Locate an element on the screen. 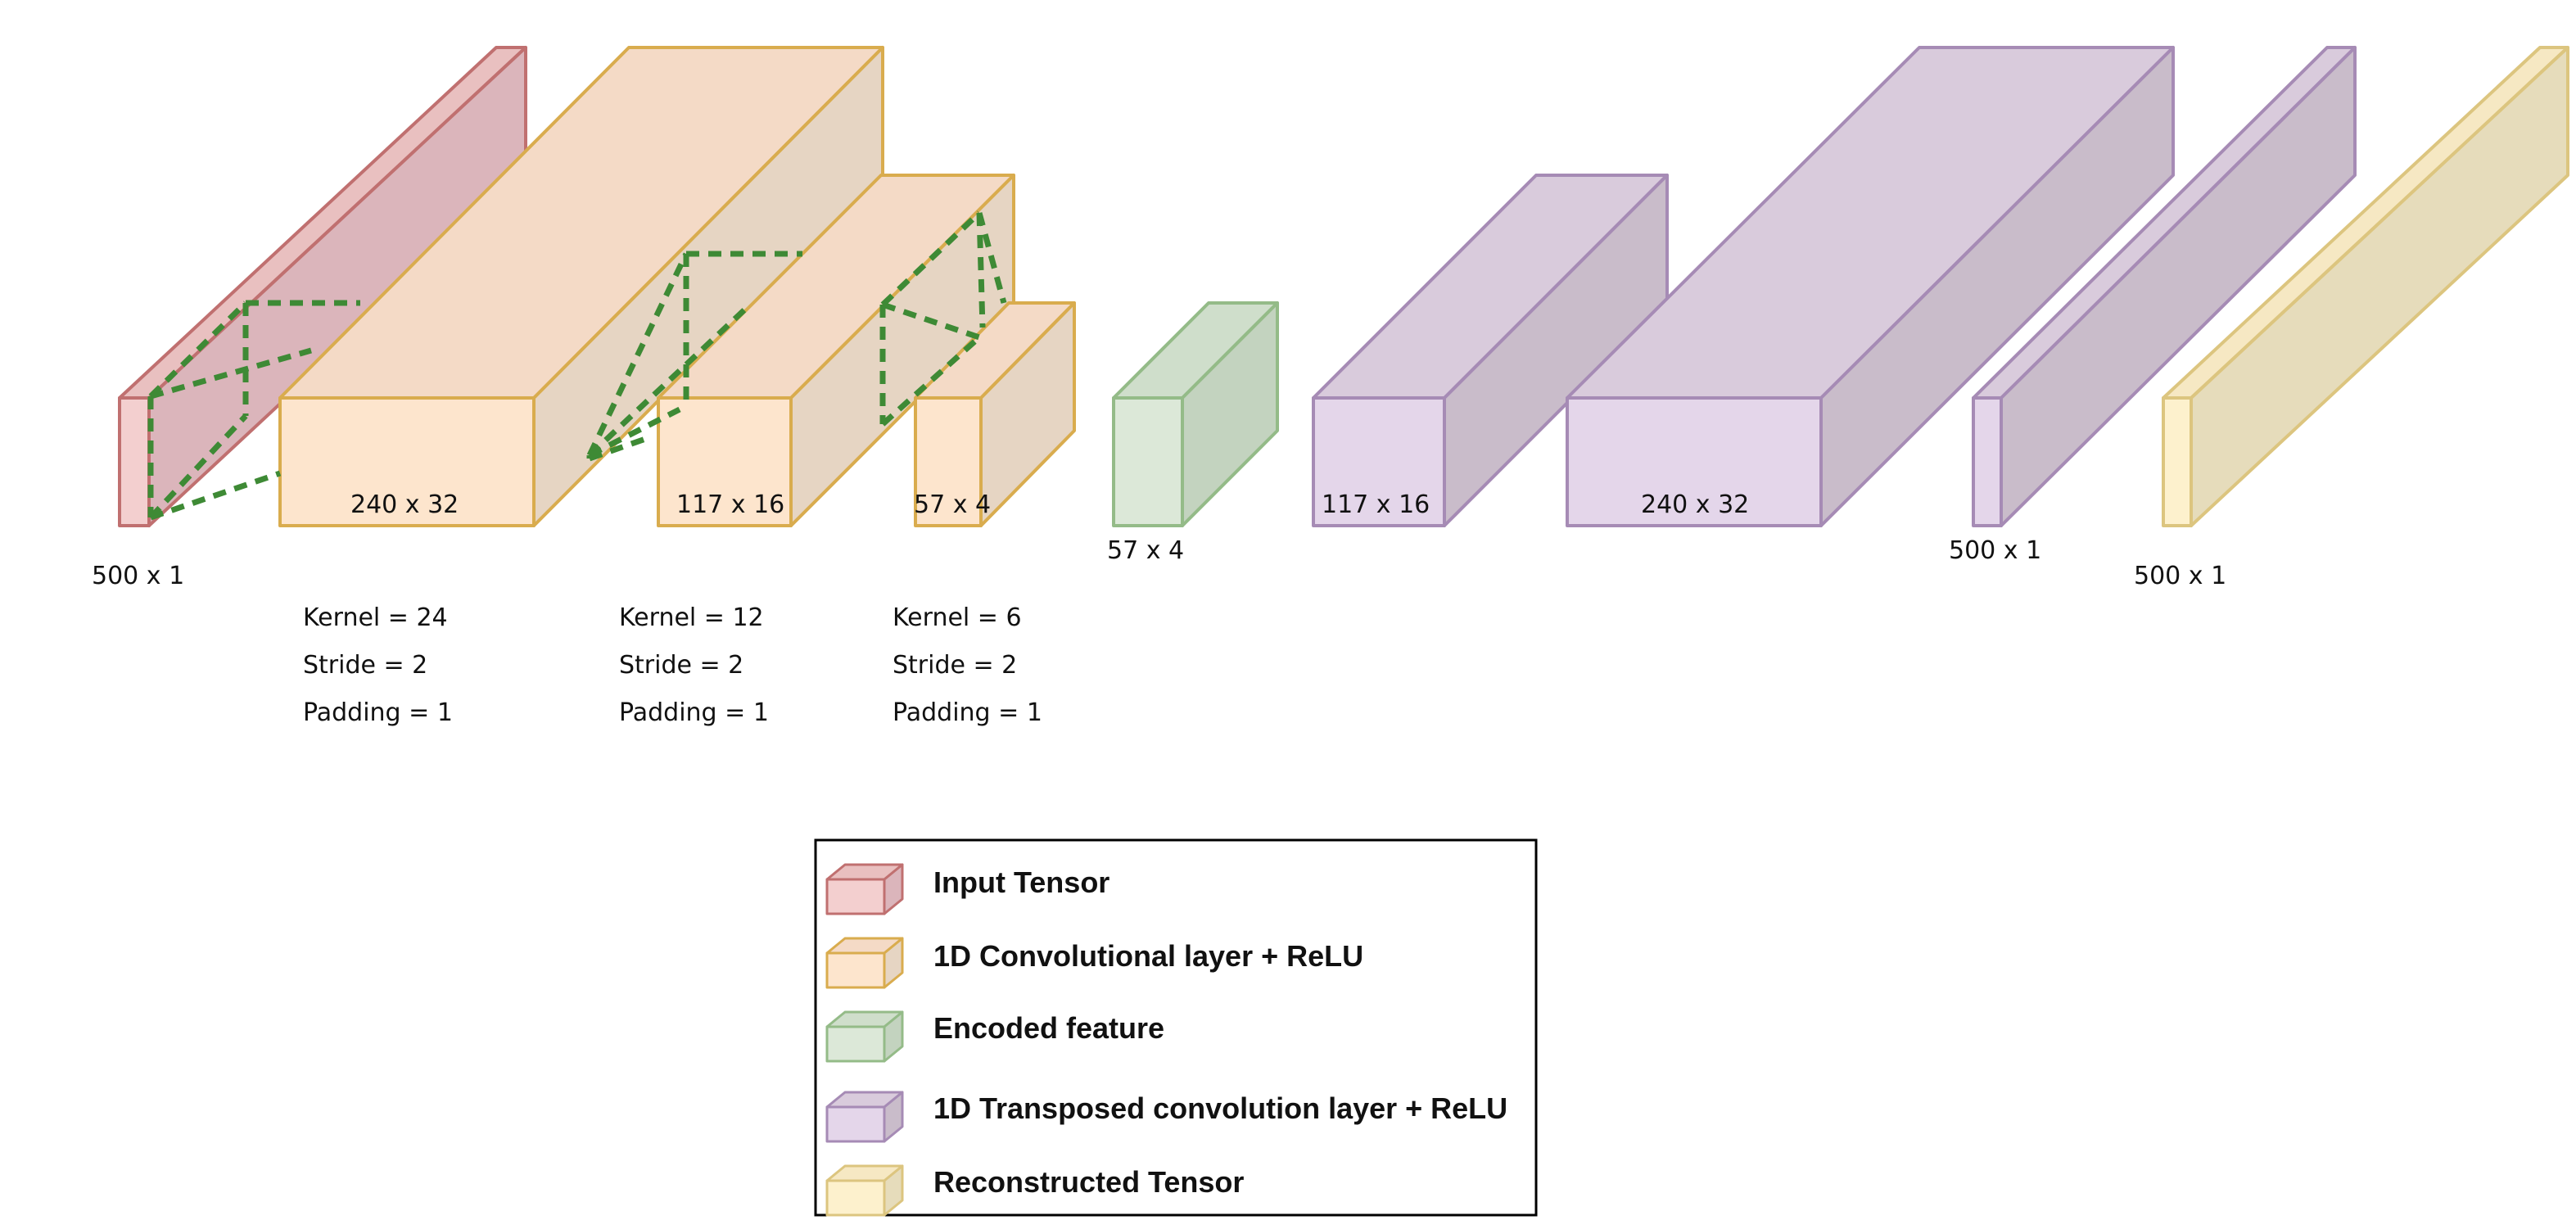 This screenshot has width=2576, height=1220. conv-layer-1-block-front-face is located at coordinates (407, 461).